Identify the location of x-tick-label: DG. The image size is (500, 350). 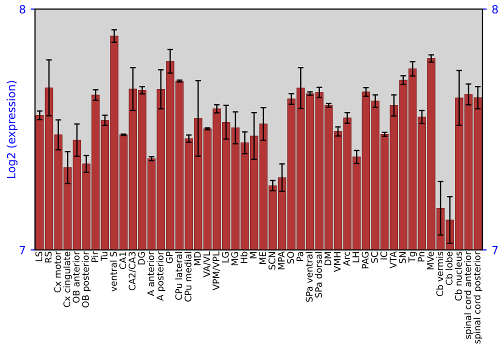
(141, 258).